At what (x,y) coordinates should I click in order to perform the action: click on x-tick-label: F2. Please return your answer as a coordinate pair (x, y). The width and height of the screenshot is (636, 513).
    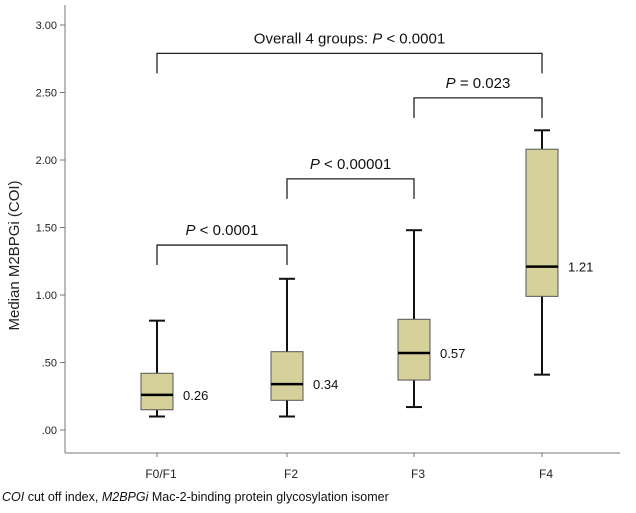
    Looking at the image, I should click on (291, 474).